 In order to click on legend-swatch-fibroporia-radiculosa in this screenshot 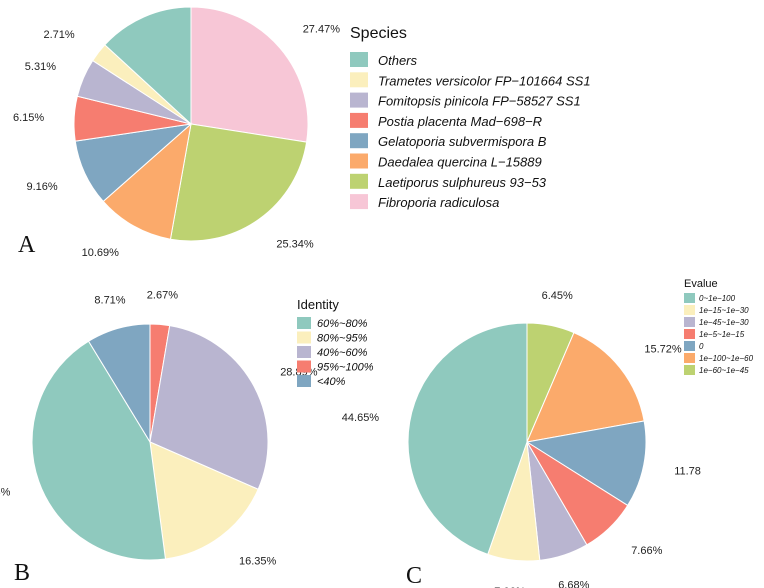, I will do `click(359, 202)`.